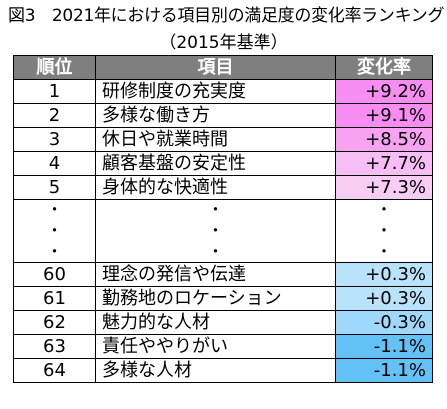  Describe the element at coordinates (54, 274) in the screenshot. I see `rank-cell: 60` at that location.